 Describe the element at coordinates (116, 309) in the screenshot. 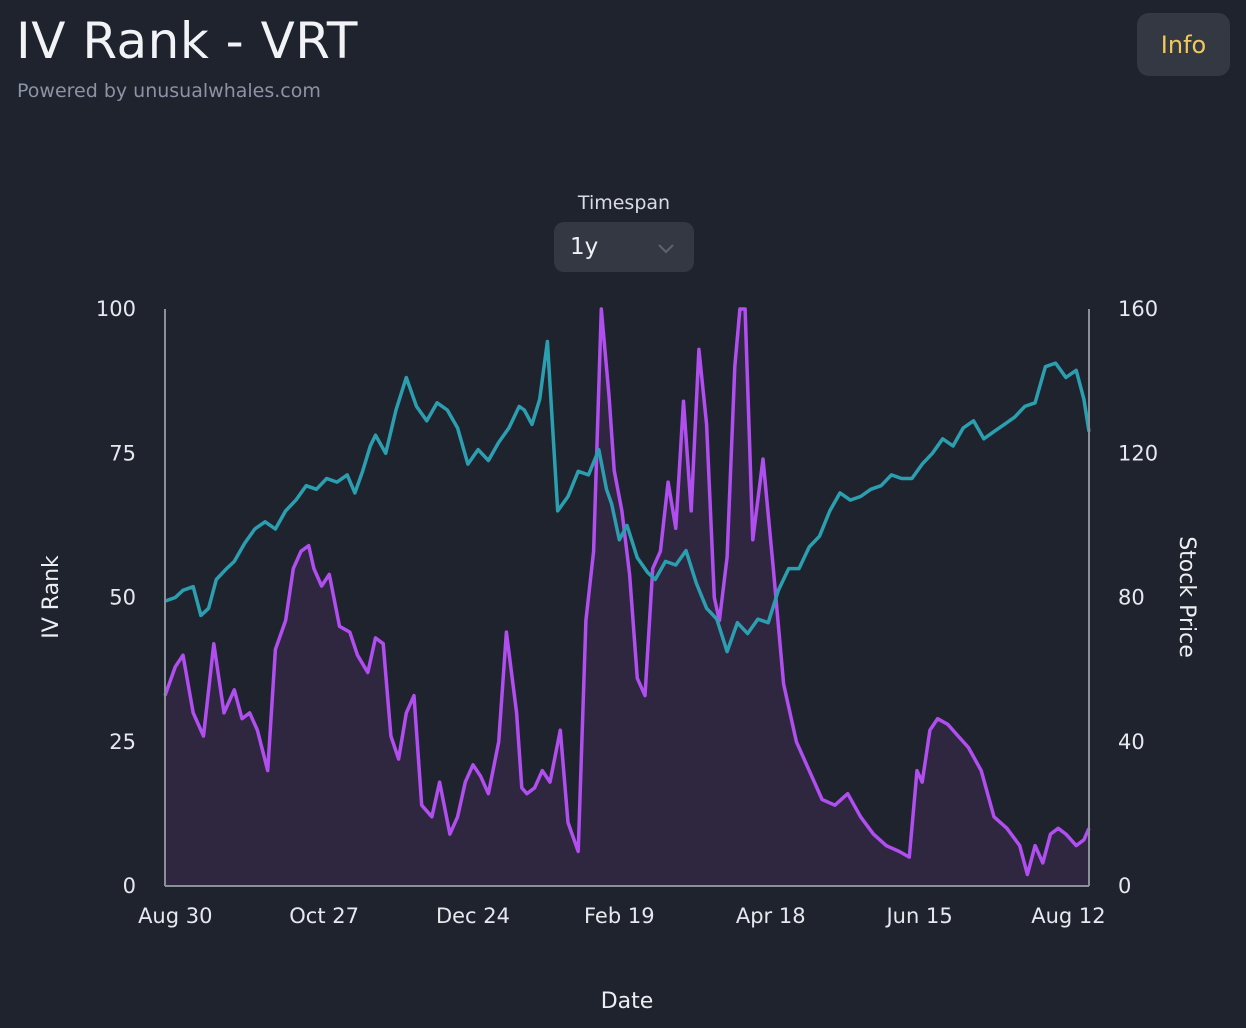

I see `y-tick-left: 100` at that location.